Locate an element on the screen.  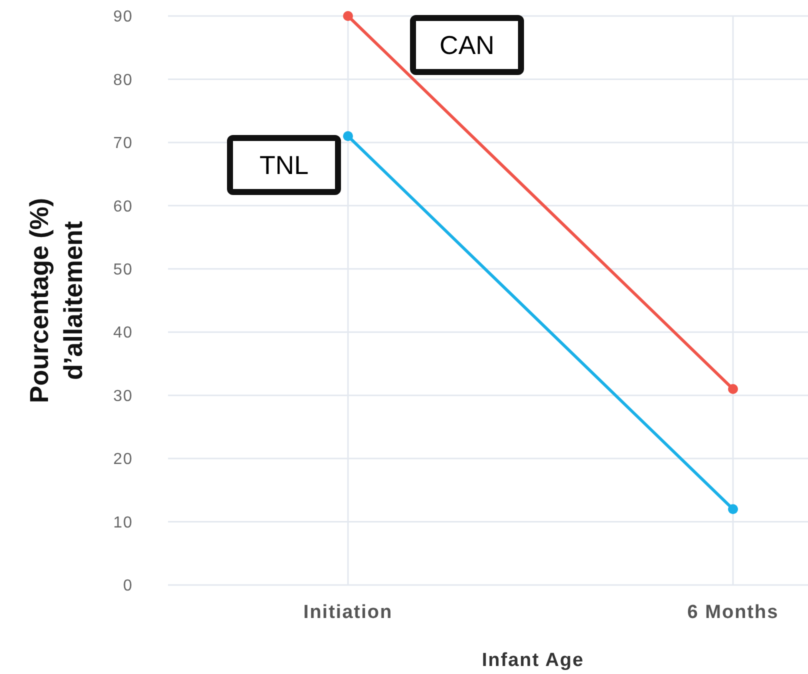
y-tick-label: 0 is located at coordinates (128, 586).